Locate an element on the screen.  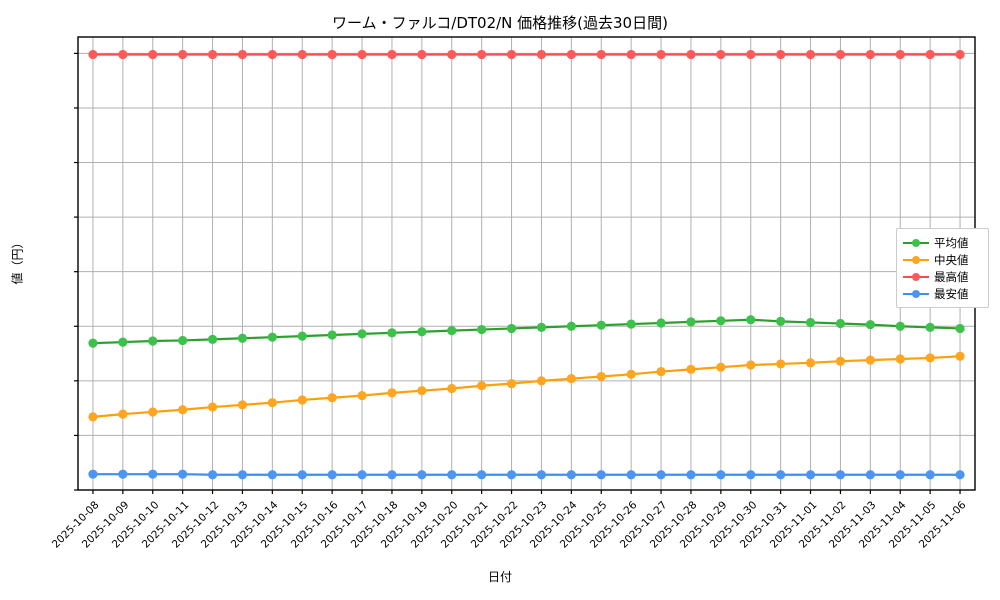
legend-label: 中央値 is located at coordinates (951, 259).